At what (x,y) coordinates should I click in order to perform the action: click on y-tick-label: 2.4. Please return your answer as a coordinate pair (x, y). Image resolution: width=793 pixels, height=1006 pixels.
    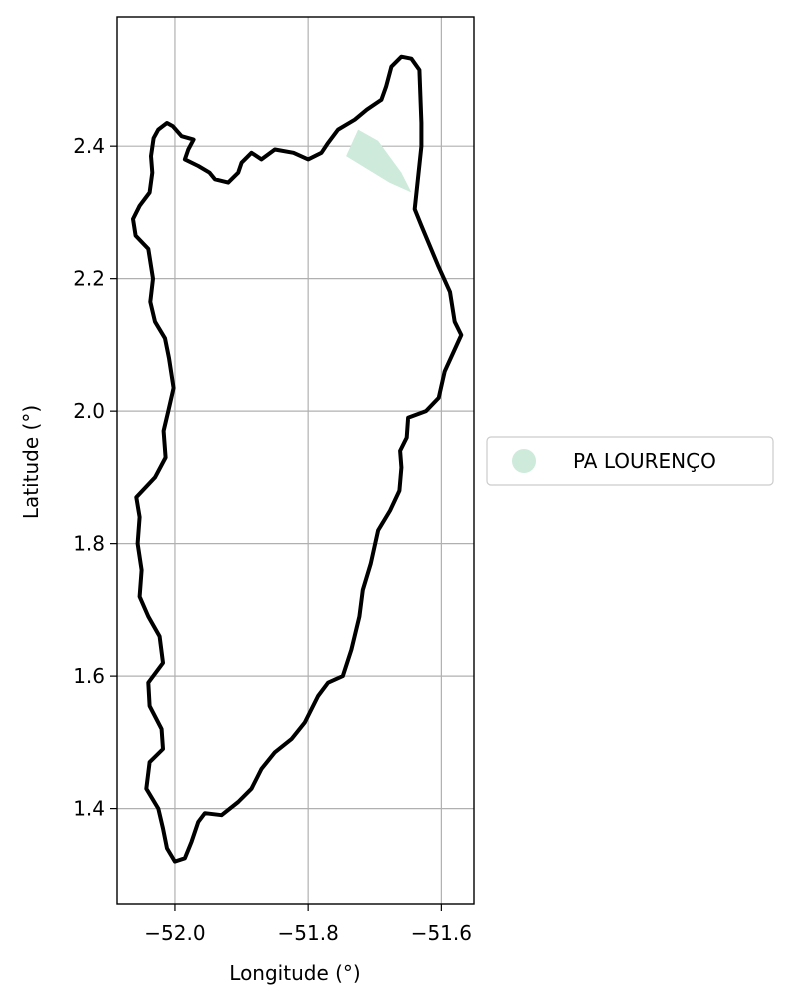
    Looking at the image, I should click on (89, 146).